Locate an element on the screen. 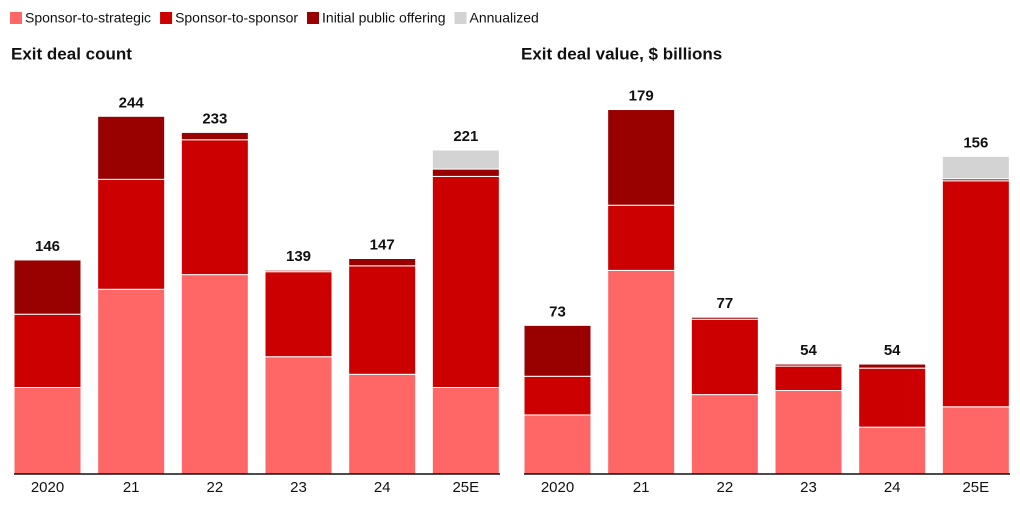 This screenshot has height=508, width=1020. total-label: 244 is located at coordinates (132, 102).